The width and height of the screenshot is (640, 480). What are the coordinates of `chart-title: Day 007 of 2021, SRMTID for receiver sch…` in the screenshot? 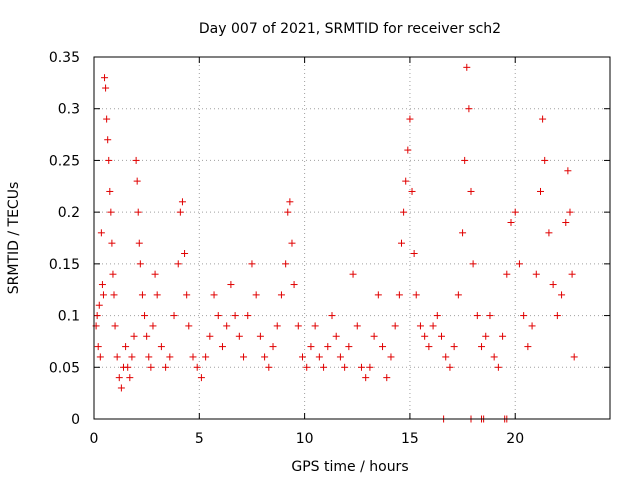 It's located at (350, 29).